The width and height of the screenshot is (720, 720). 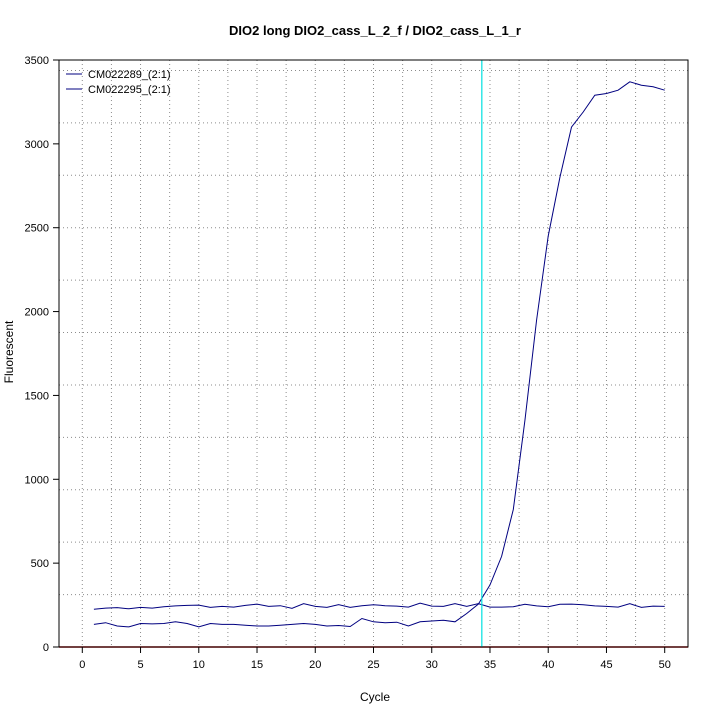 I want to click on legend-label: CM022295_(2:1), so click(x=129, y=90).